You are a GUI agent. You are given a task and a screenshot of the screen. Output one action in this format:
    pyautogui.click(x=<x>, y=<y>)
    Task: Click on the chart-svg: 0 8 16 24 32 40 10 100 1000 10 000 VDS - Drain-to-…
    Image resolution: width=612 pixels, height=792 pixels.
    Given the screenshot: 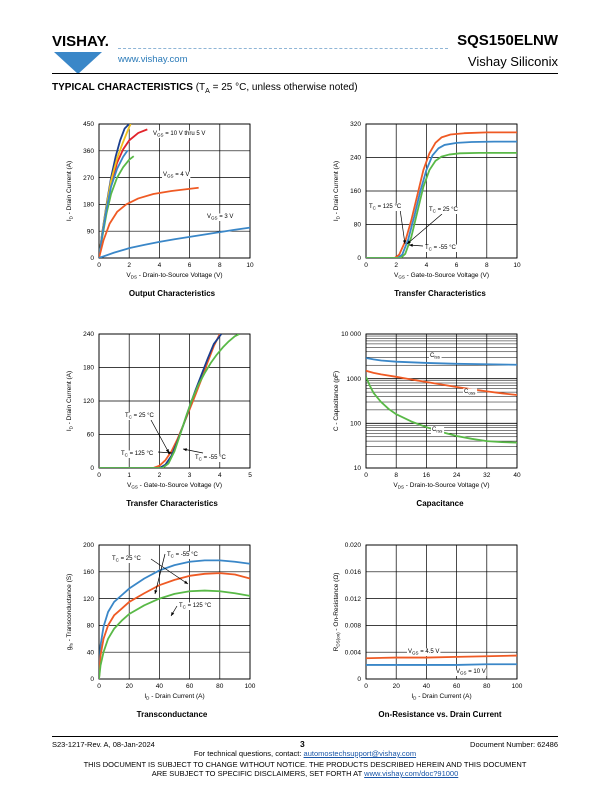 What is the action you would take?
    pyautogui.click(x=427, y=410)
    